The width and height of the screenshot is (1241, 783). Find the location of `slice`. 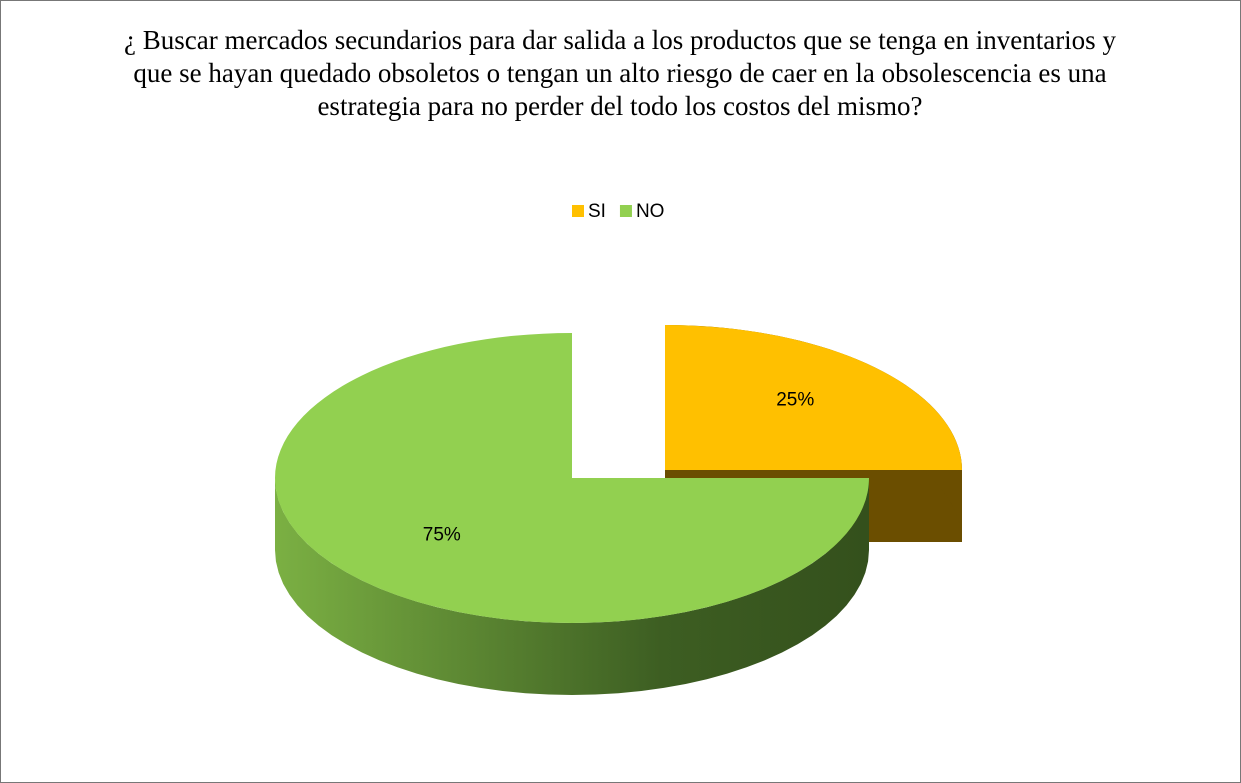

slice is located at coordinates (813, 397).